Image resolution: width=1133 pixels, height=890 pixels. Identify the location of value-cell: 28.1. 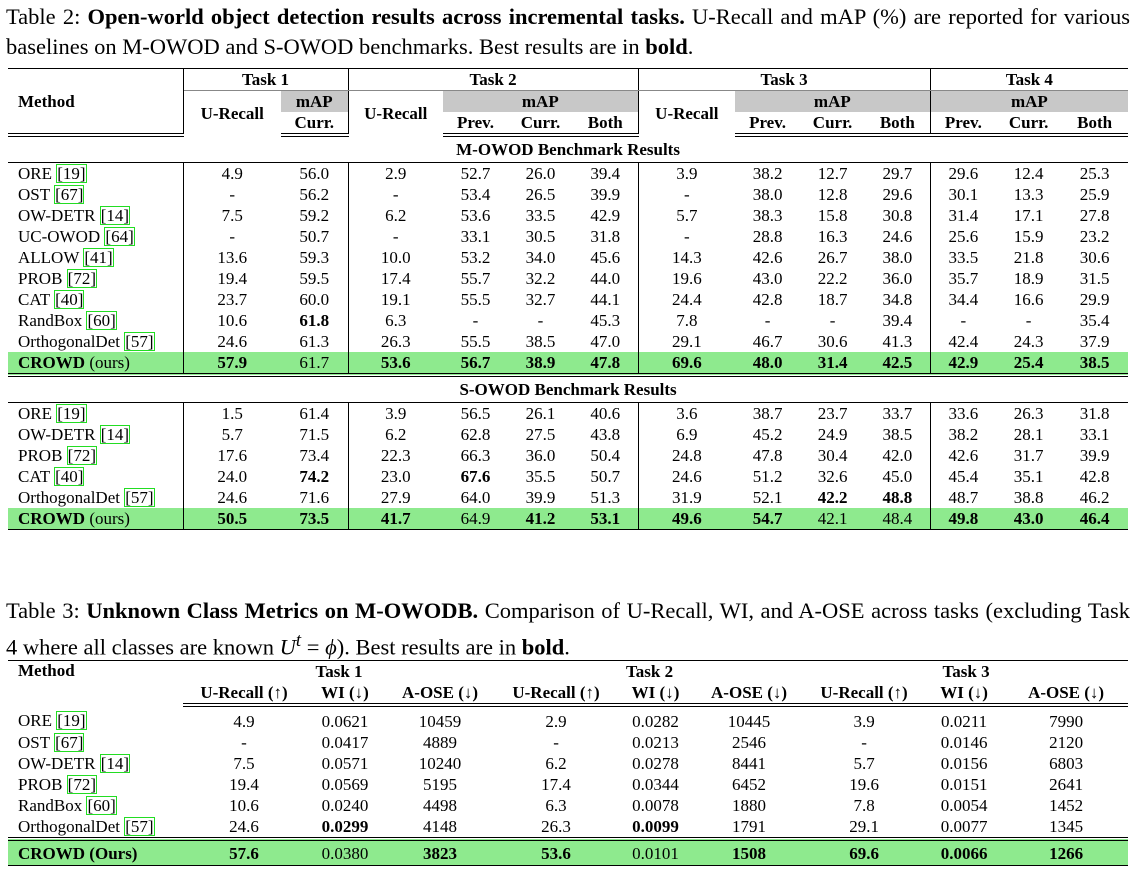
(1028, 434).